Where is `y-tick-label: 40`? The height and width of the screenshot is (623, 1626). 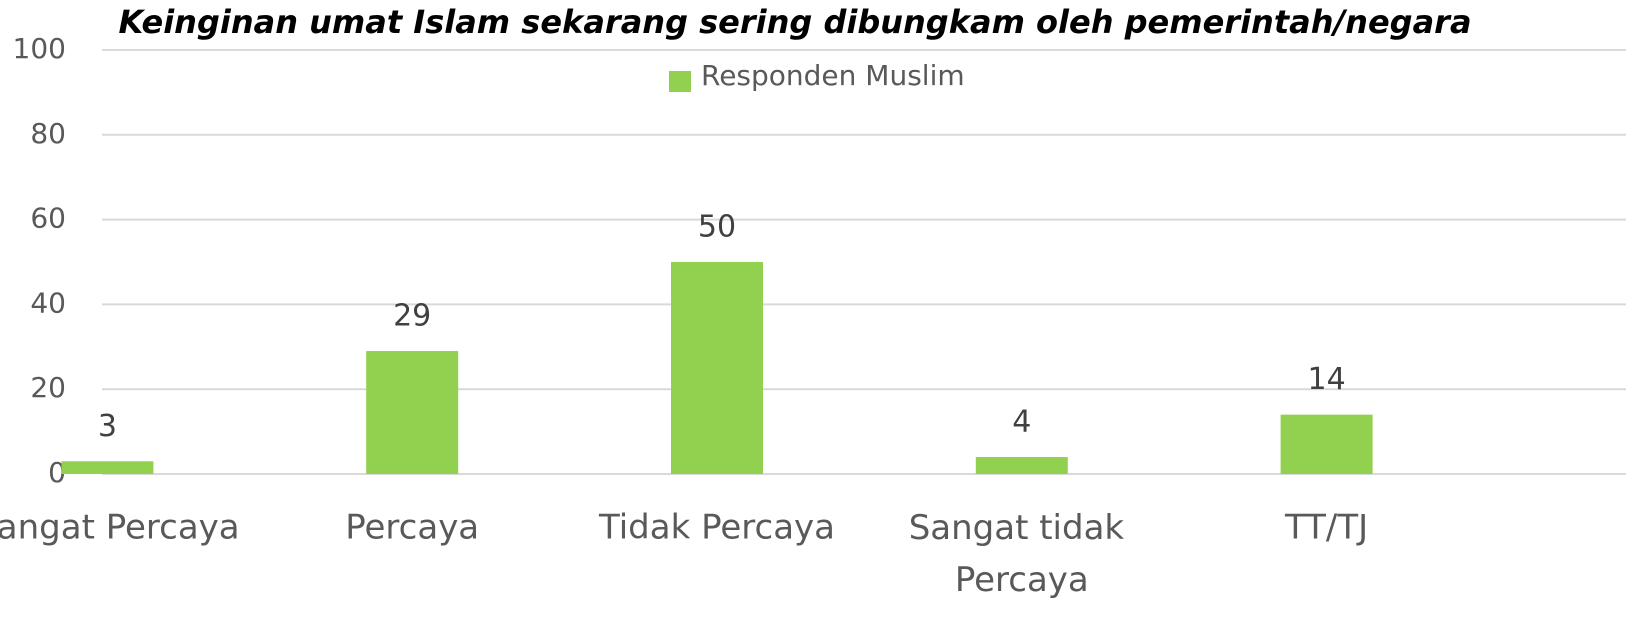 y-tick-label: 40 is located at coordinates (48, 302).